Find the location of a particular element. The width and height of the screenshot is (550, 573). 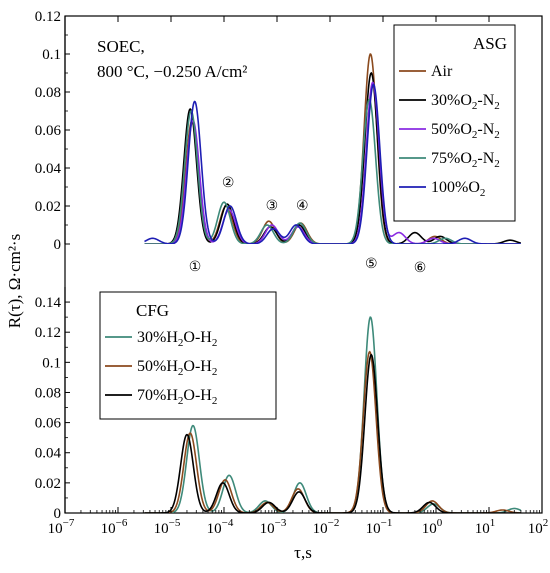

x-tick-label: 10⁻⁴ is located at coordinates (220, 527).